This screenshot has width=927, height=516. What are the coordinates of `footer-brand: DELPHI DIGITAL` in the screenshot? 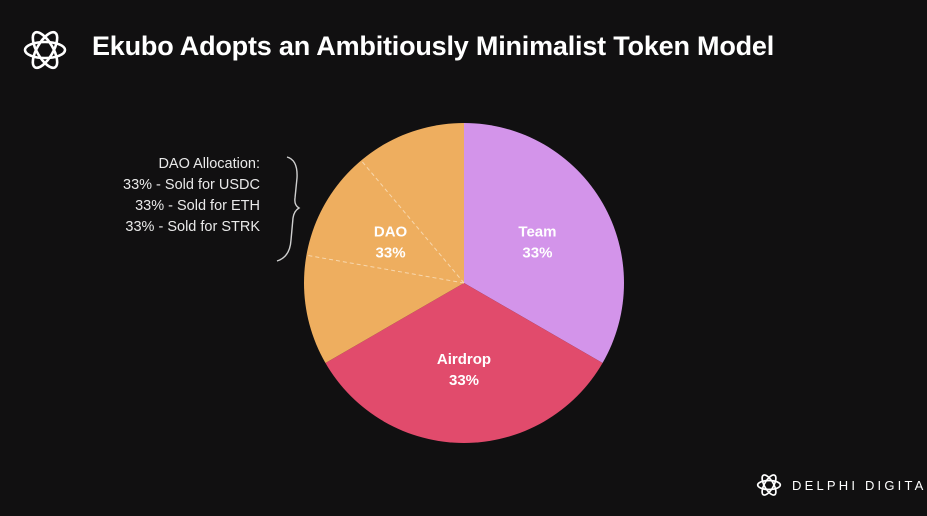 It's located at (841, 485).